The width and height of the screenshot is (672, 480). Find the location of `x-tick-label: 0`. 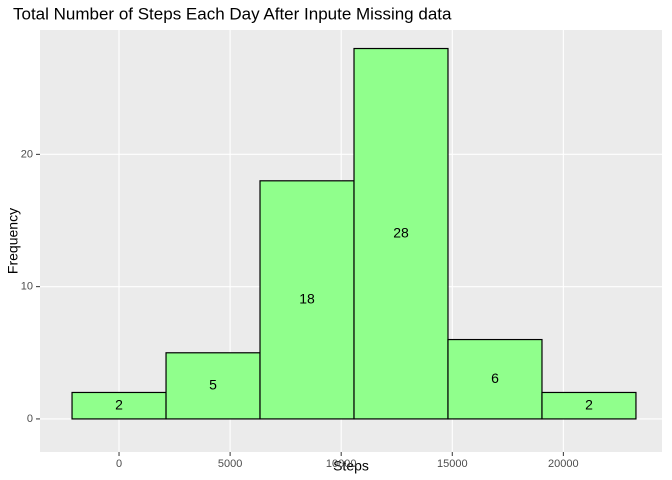

x-tick-label: 0 is located at coordinates (119, 464).